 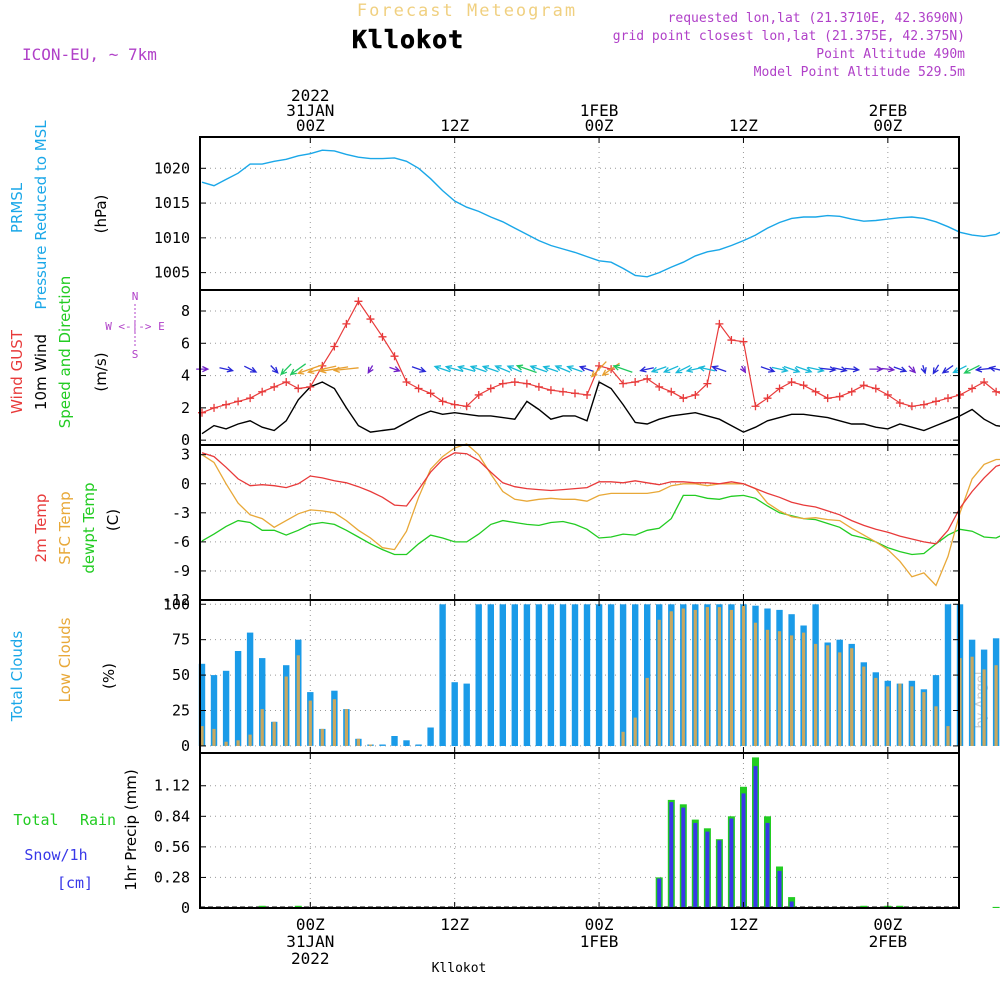 I want to click on precip-ytick-label: 0, so click(x=185, y=908).